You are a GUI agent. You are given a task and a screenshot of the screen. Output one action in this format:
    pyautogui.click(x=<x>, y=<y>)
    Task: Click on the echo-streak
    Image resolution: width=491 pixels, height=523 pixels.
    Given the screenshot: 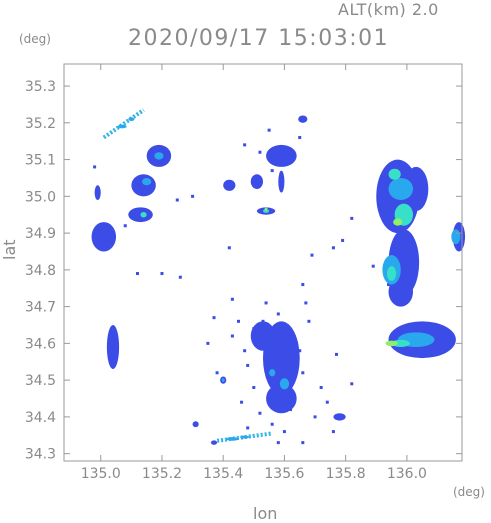 What is the action you would take?
    pyautogui.click(x=244, y=437)
    